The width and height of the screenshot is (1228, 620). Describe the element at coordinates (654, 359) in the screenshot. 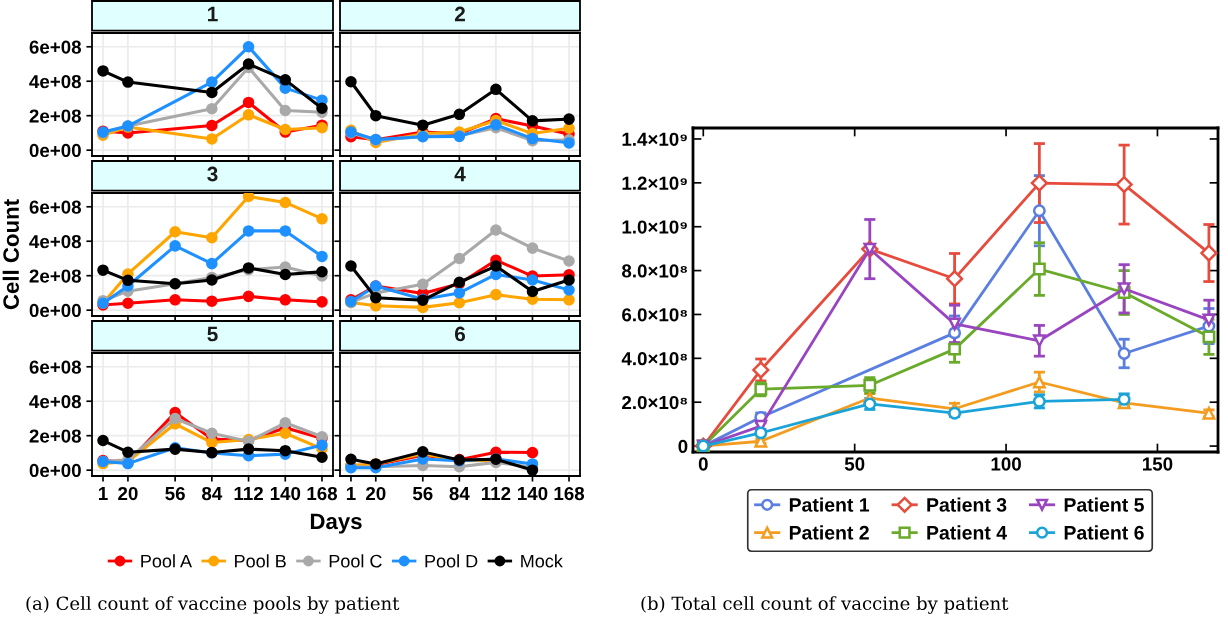

I see `y-tick-label: 4.0×10⁸` at that location.